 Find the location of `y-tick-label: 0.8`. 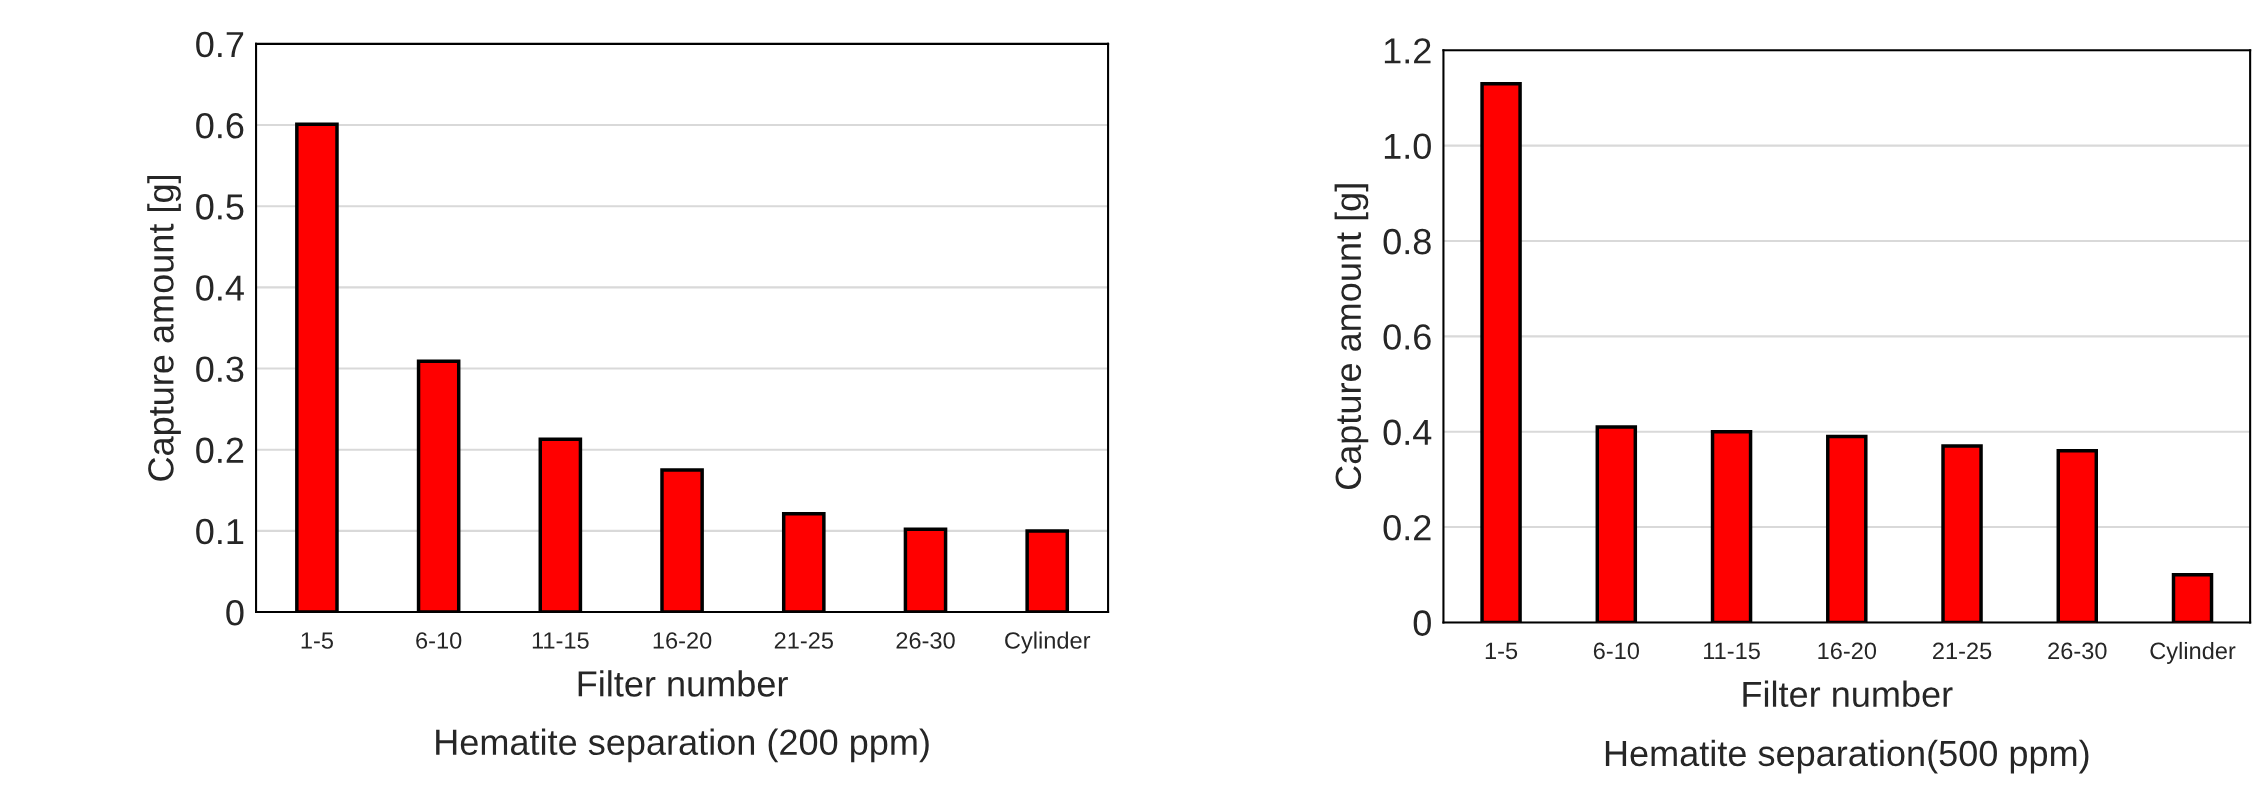

y-tick-label: 0.8 is located at coordinates (1407, 241).